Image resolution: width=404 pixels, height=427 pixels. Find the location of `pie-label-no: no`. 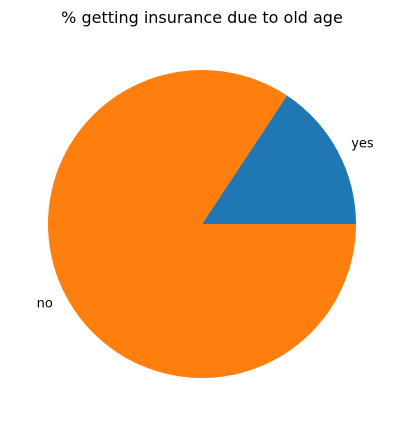

pie-label-no: no is located at coordinates (45, 304).